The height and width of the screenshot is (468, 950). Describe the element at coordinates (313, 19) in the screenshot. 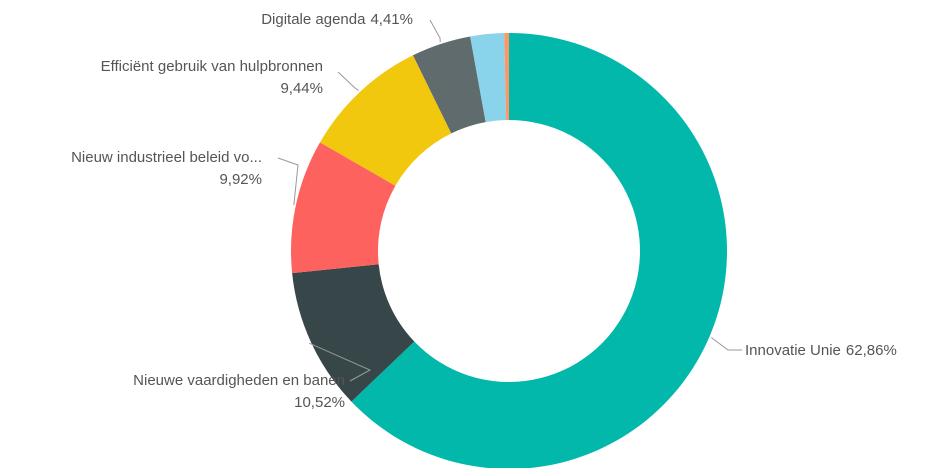

I see `label-category: Digitale agenda` at that location.